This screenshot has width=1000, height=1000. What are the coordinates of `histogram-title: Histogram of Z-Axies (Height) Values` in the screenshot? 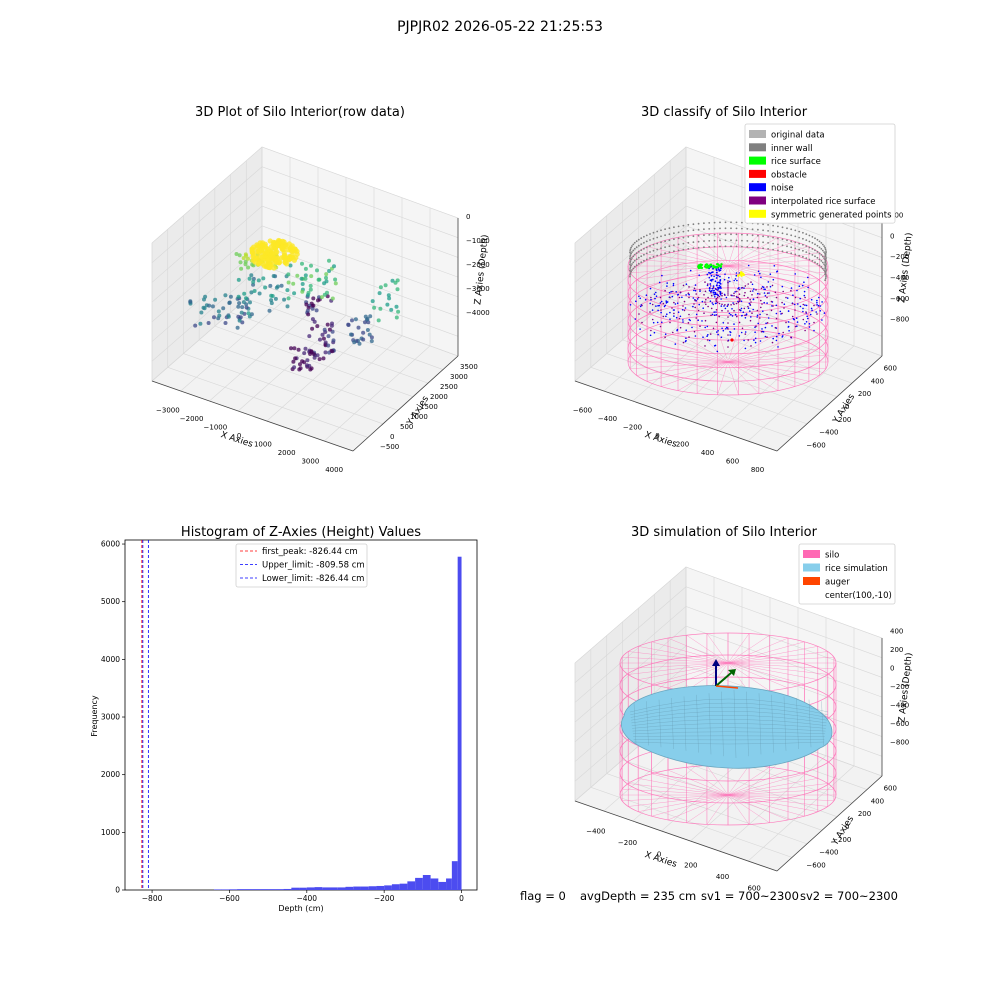 It's located at (301, 532).